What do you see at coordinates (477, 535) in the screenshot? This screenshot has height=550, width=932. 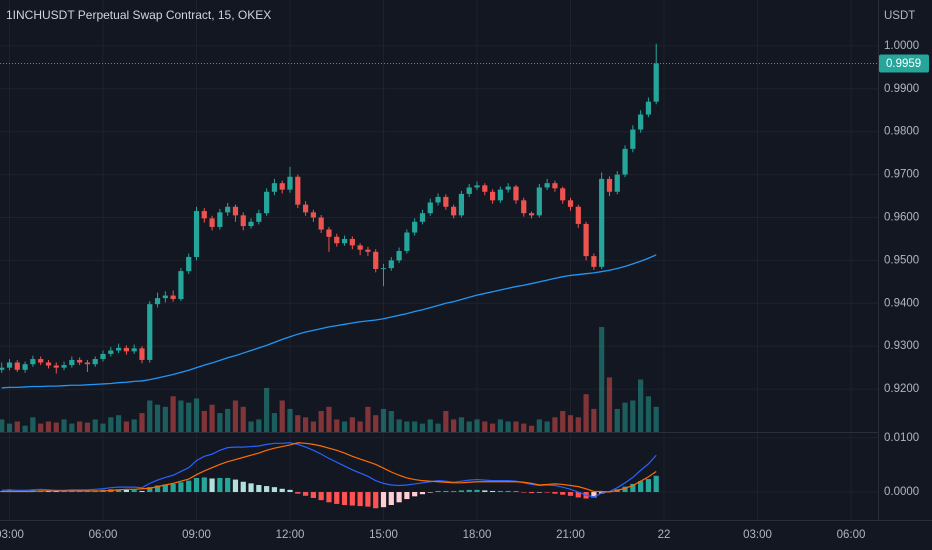 I see `x-tick-label: 18:00` at bounding box center [477, 535].